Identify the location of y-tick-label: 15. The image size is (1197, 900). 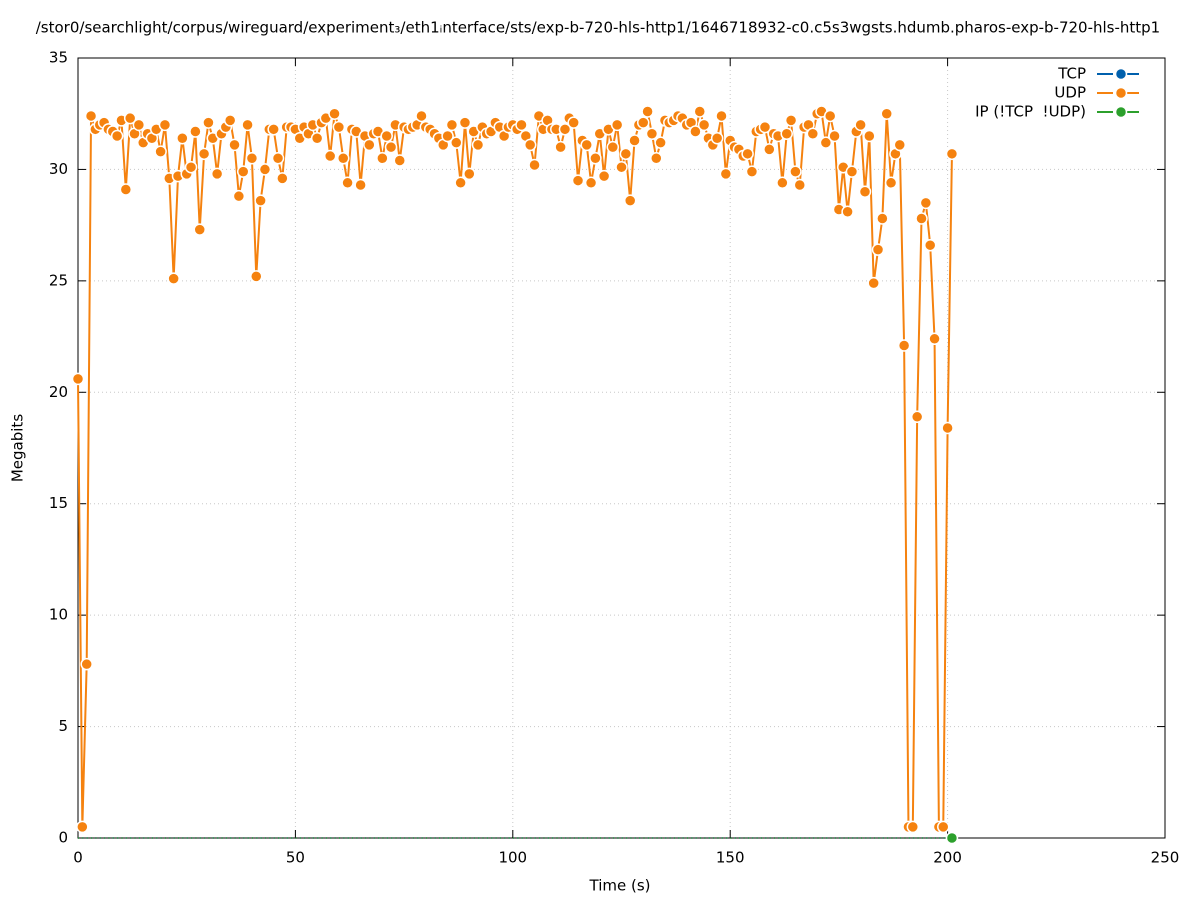
(58, 503).